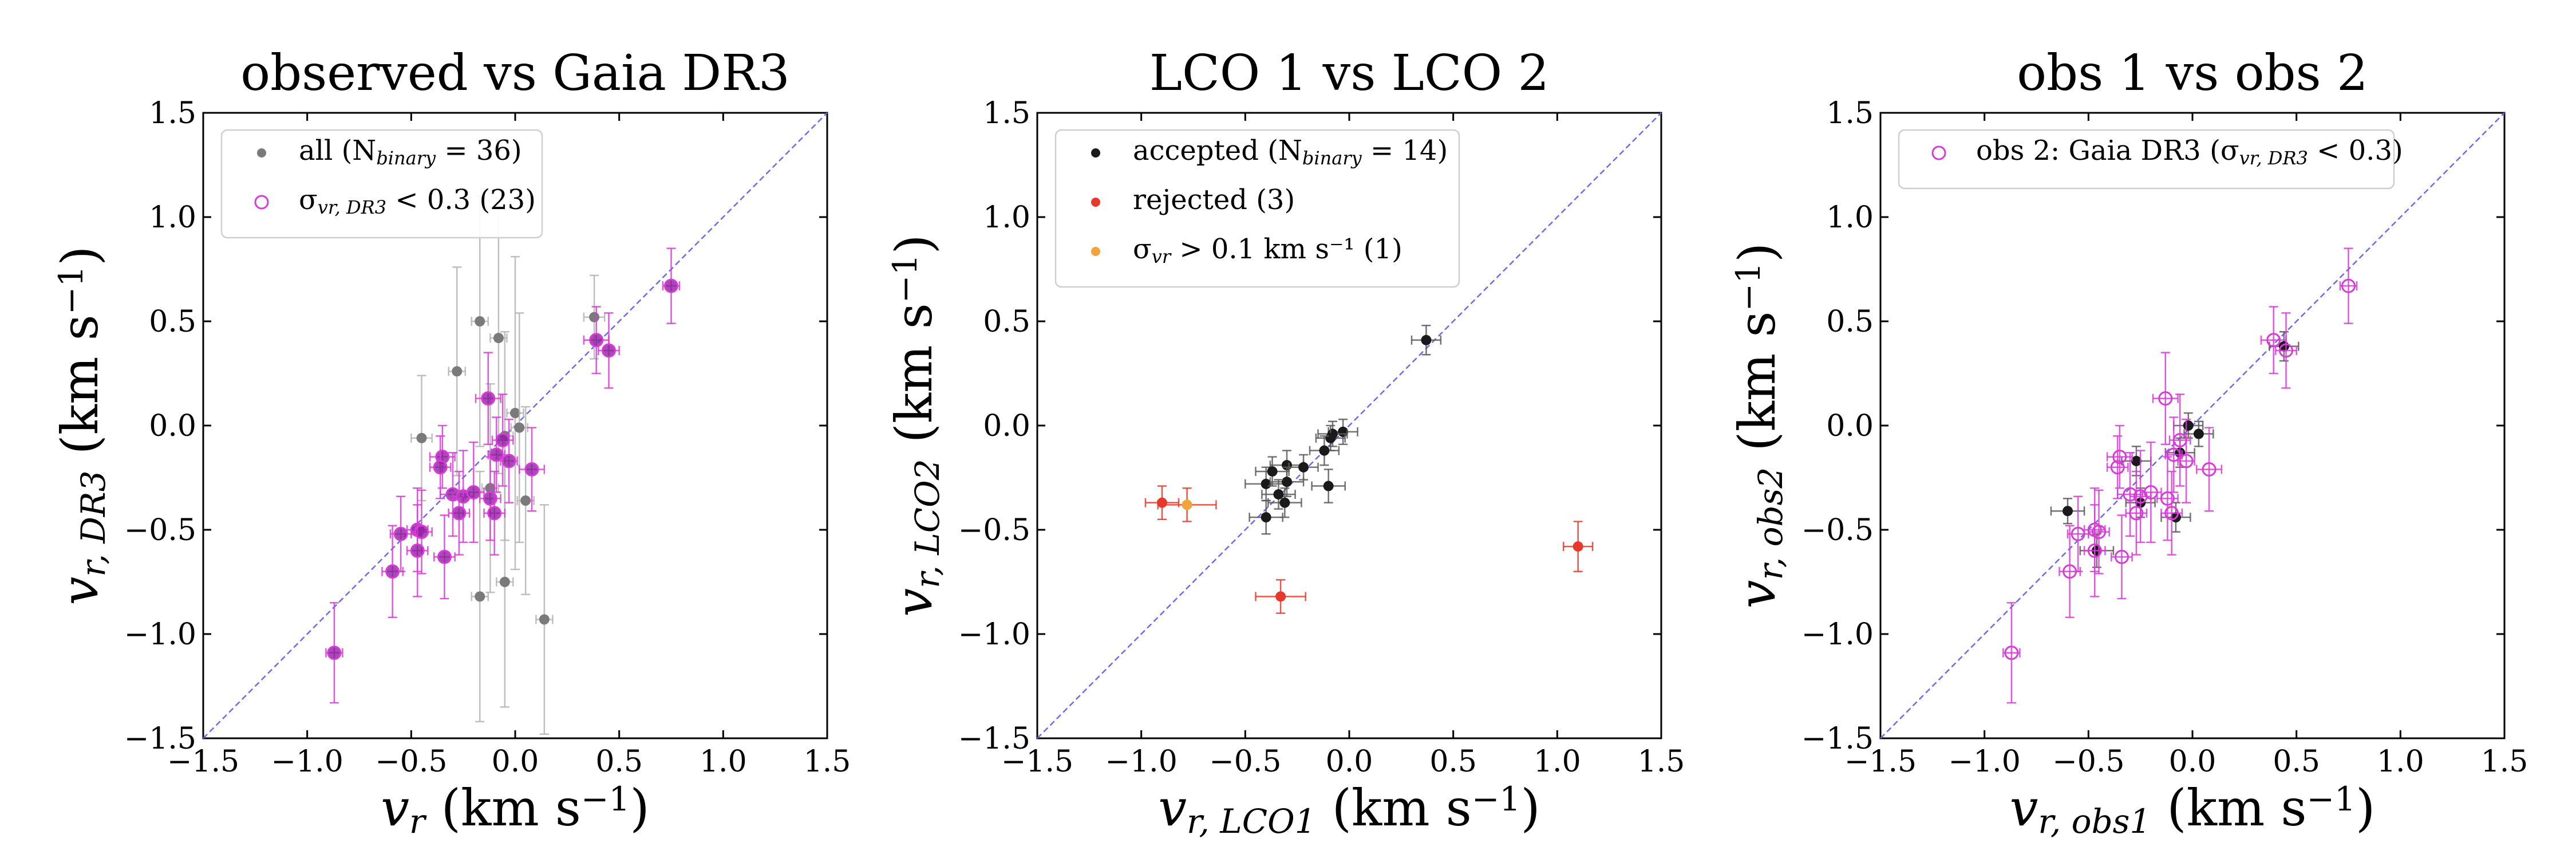 This screenshot has height=862, width=2576. Describe the element at coordinates (2107, 151) in the screenshot. I see `legend-text: obs 2: Gaia DR3 (σ` at that location.